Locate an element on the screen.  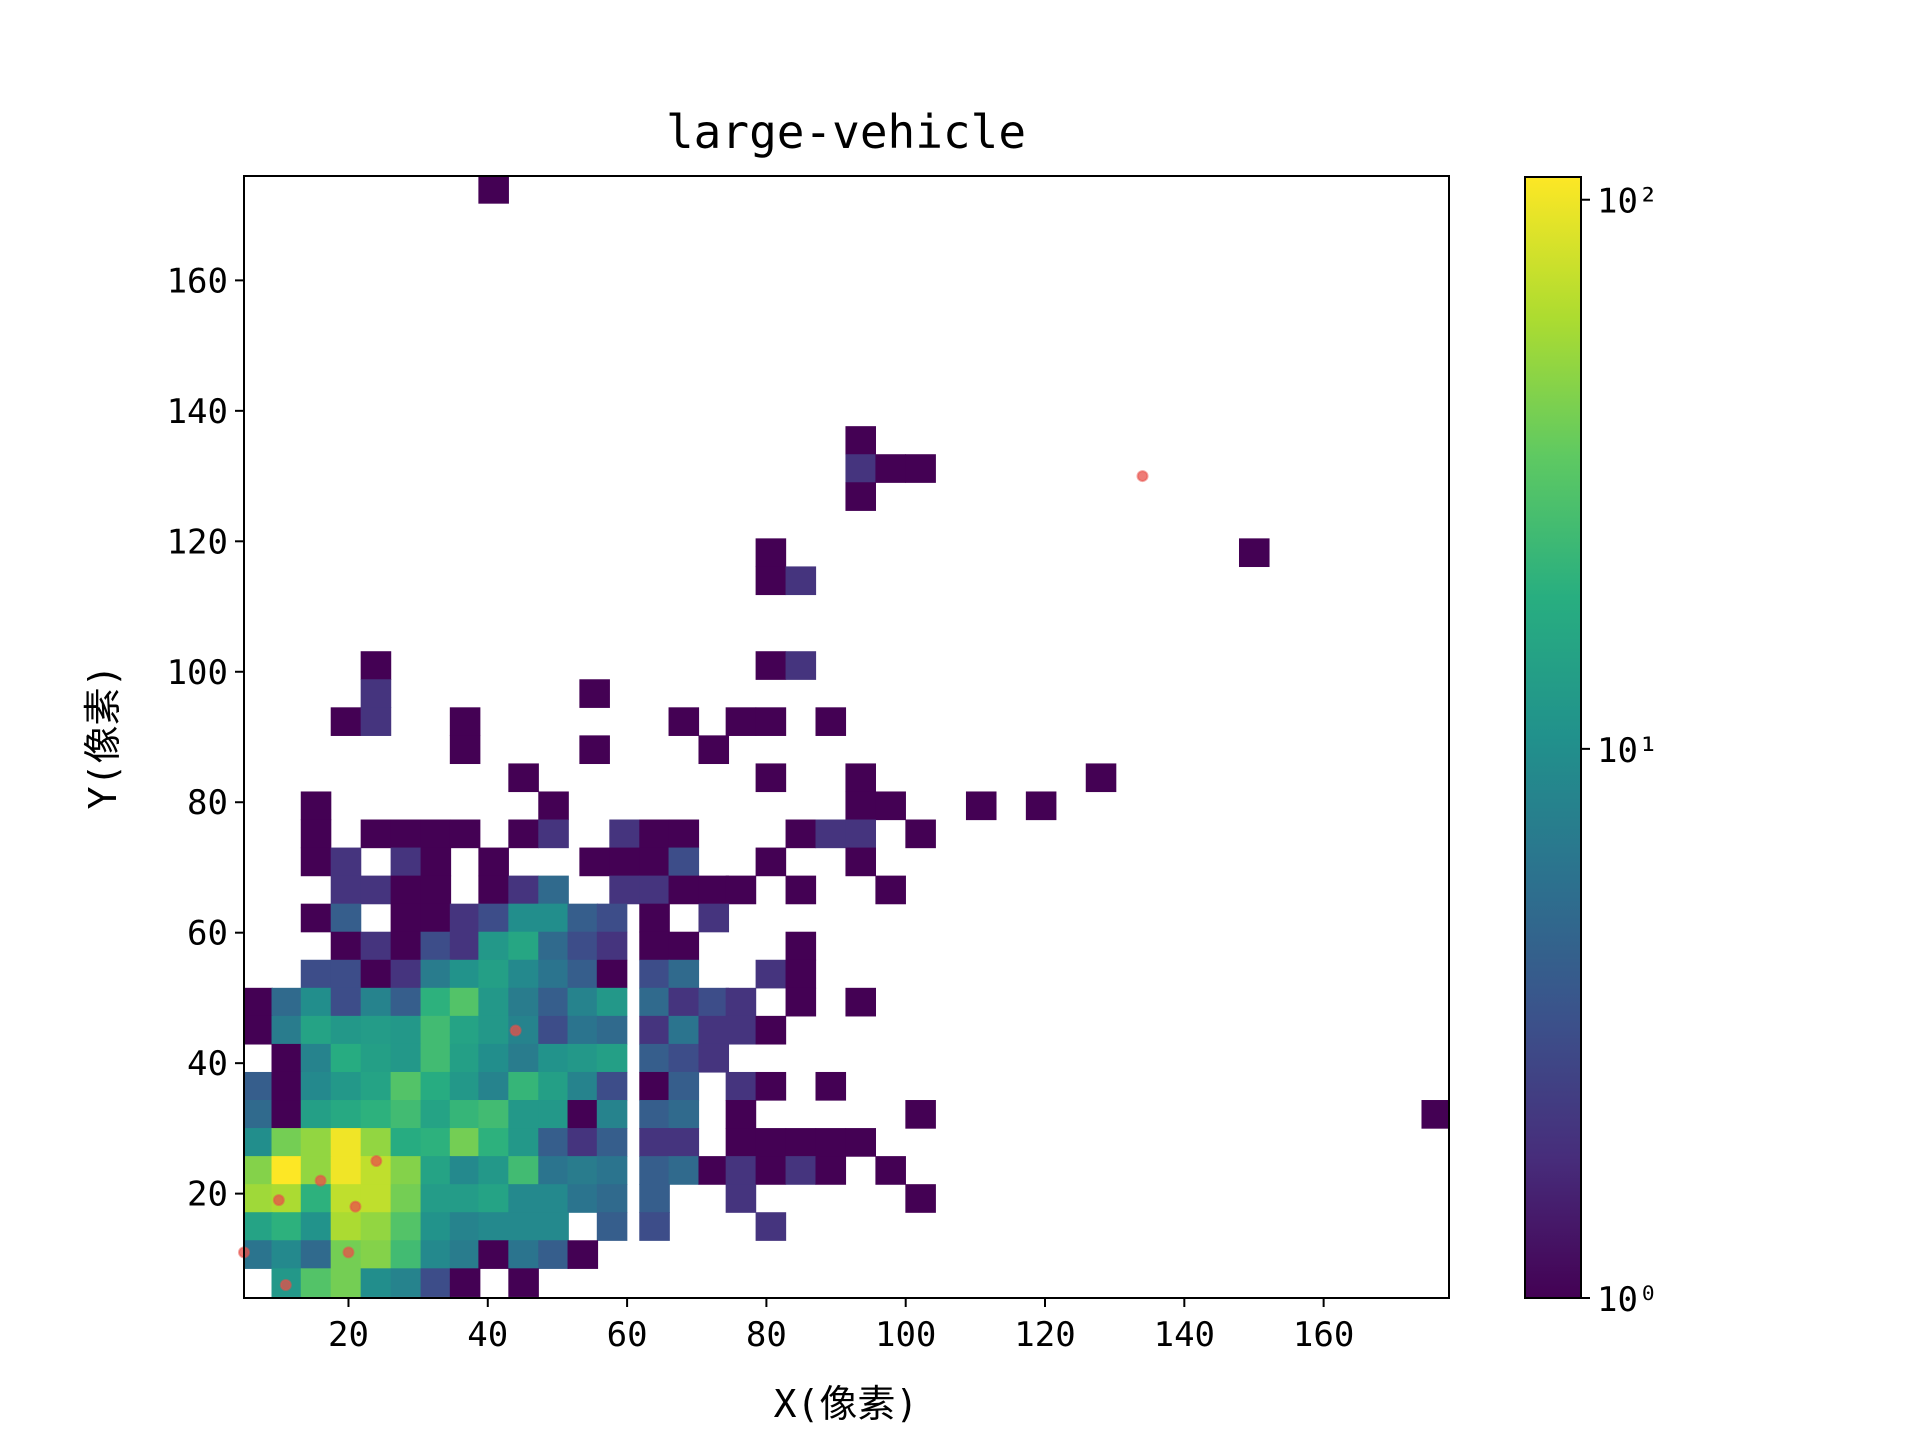
y-axis-ticks: 20 40 60 80 100 120 140 160 is located at coordinates (205, 738).